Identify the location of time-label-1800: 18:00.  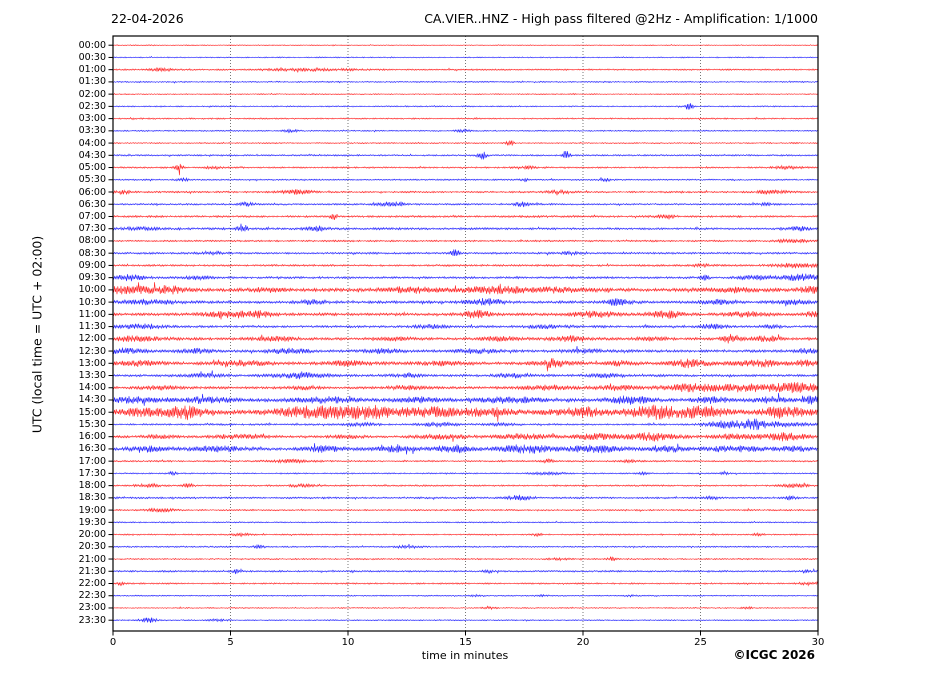
(92, 486).